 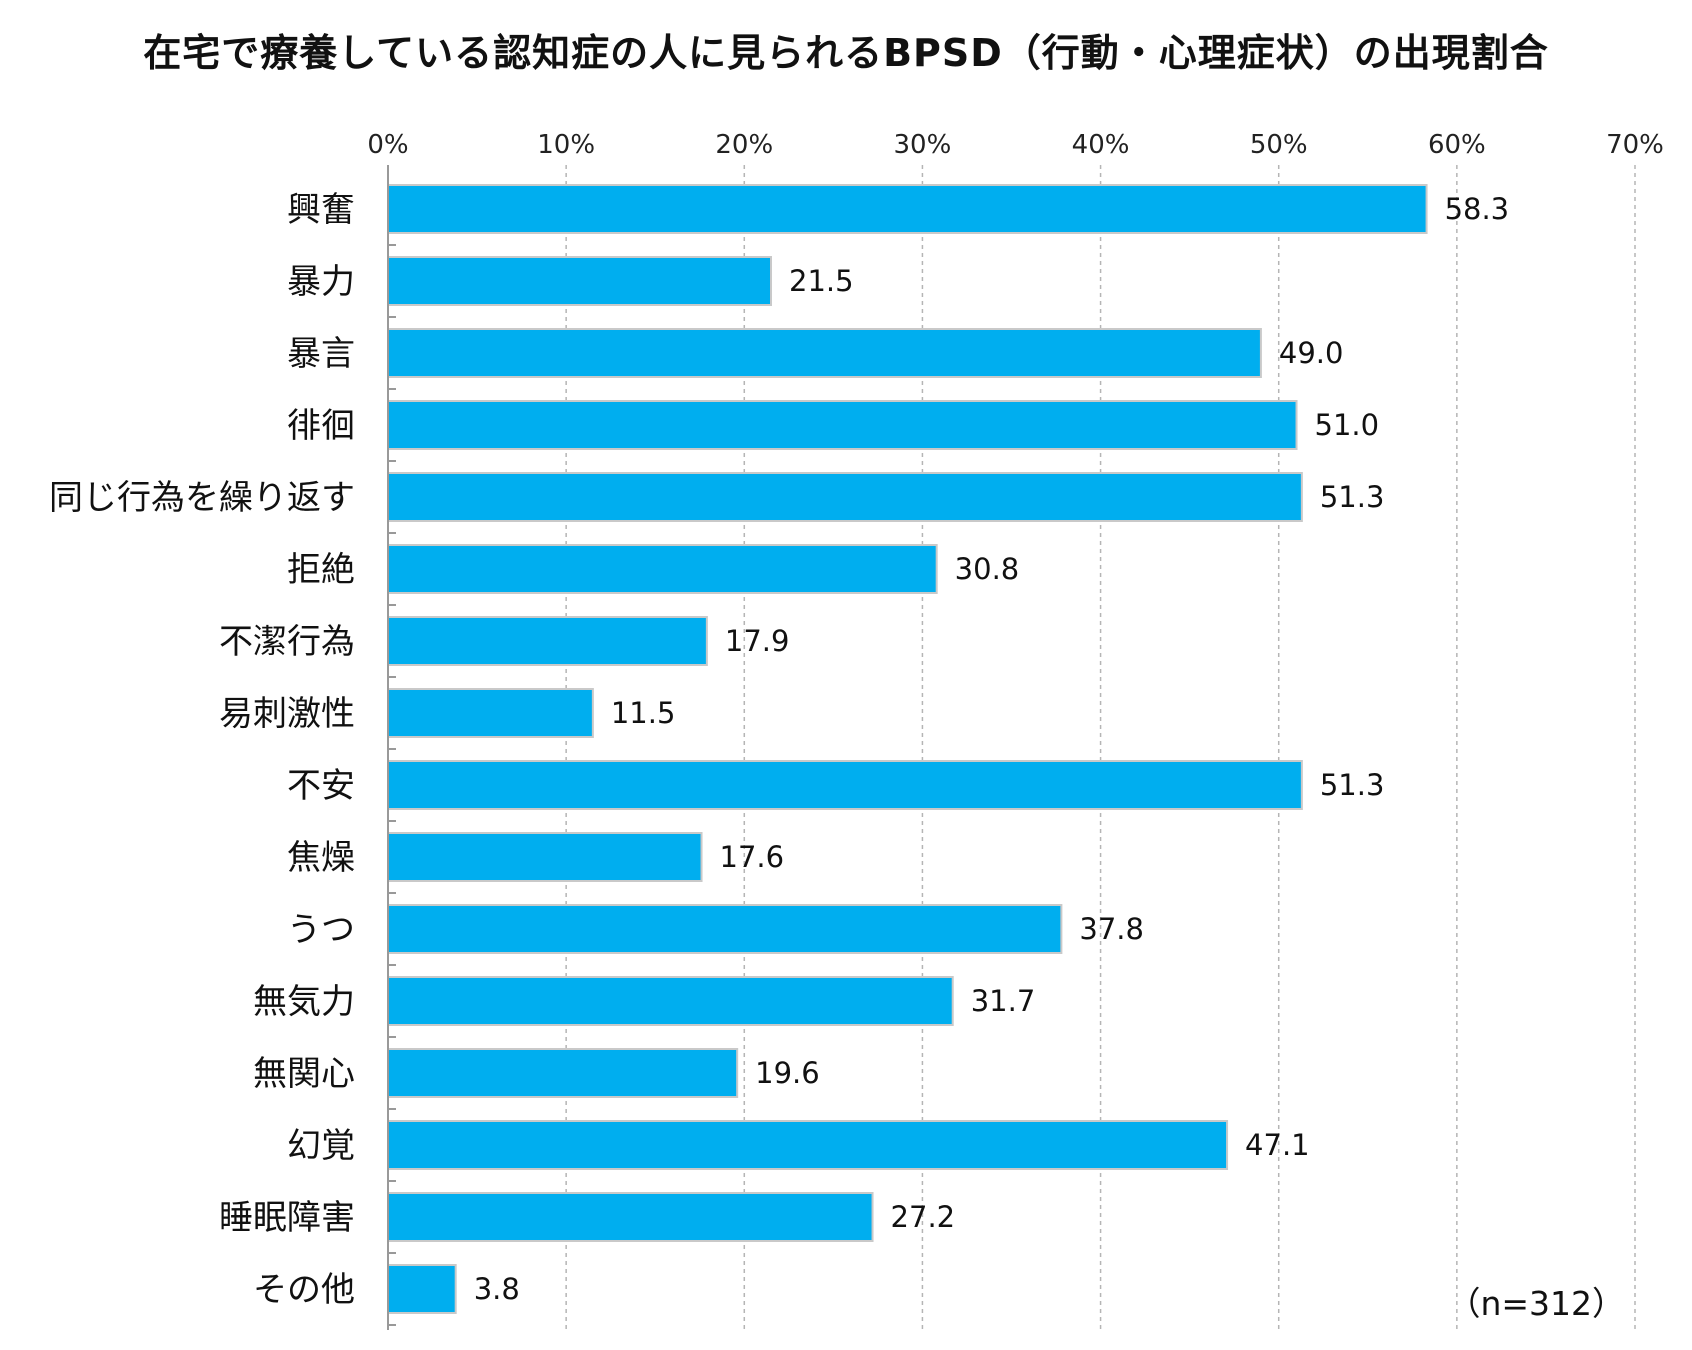 I want to click on category-label: 無気力, so click(x=304, y=1002).